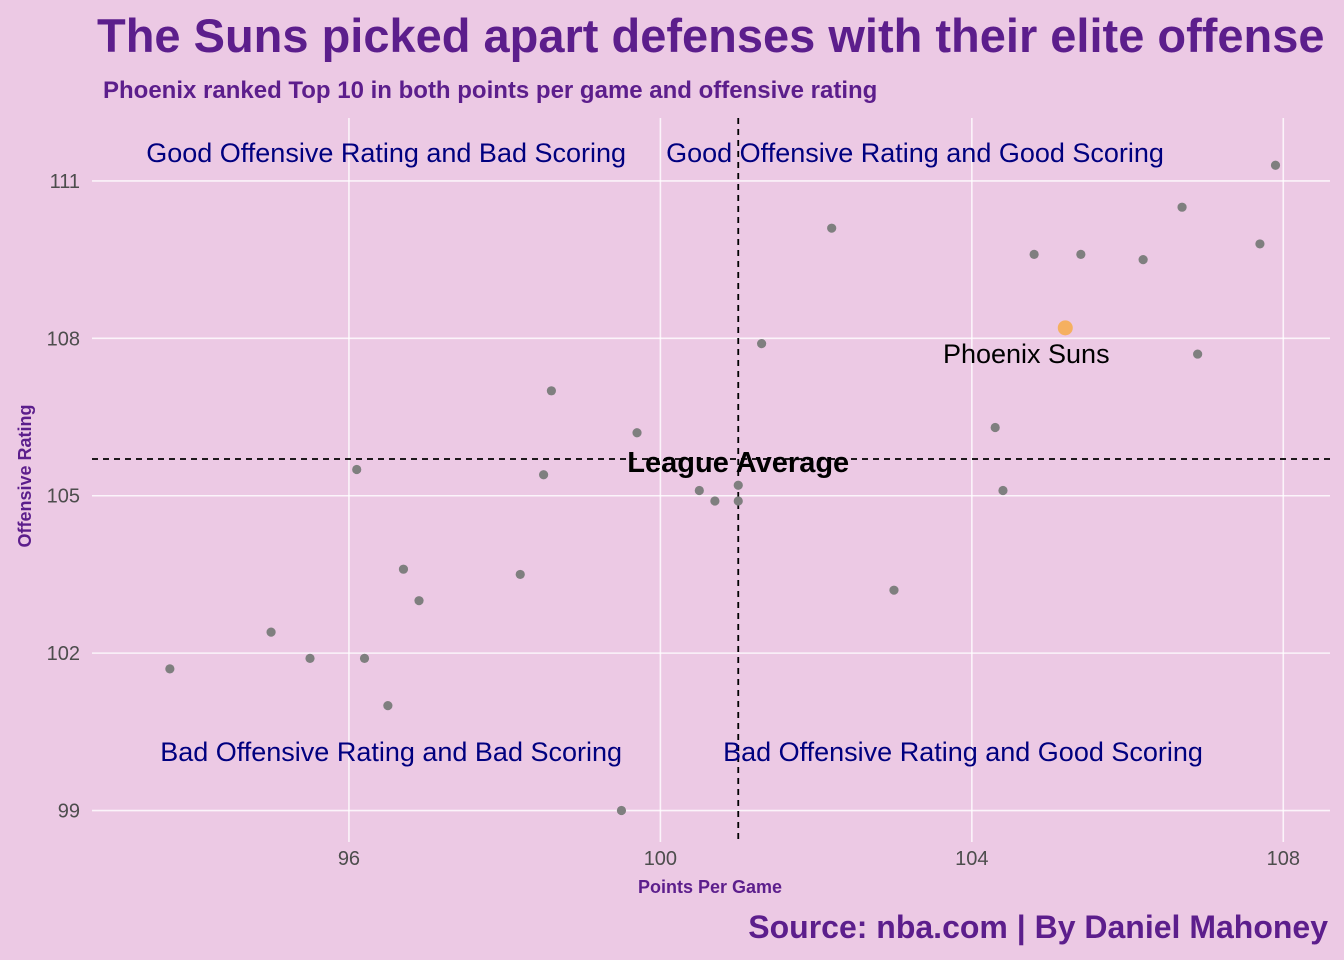 The height and width of the screenshot is (960, 1344). Describe the element at coordinates (65, 182) in the screenshot. I see `y-tick-label: 111` at that location.